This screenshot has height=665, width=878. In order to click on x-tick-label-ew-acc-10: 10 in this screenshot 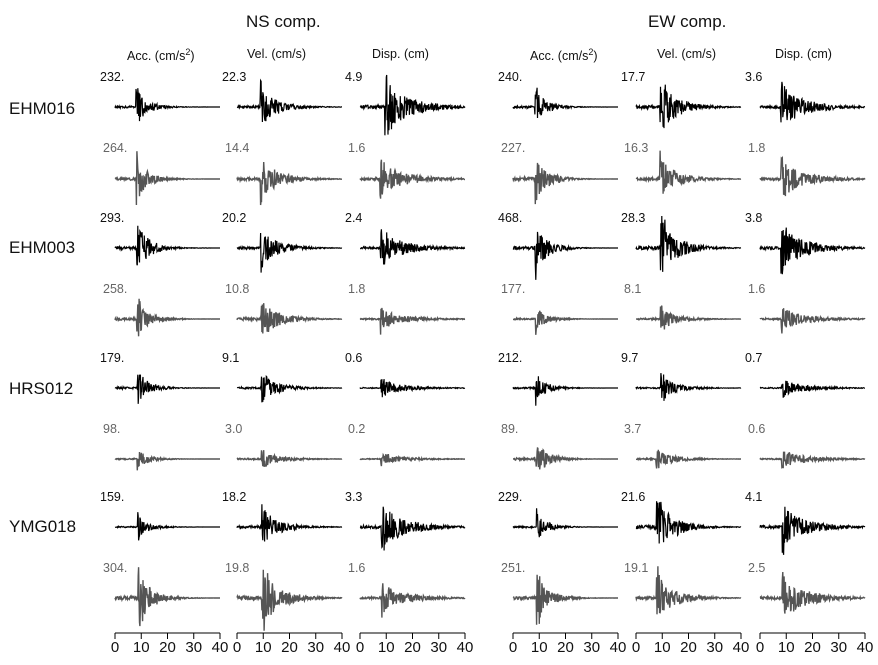, I will do `click(539, 647)`.